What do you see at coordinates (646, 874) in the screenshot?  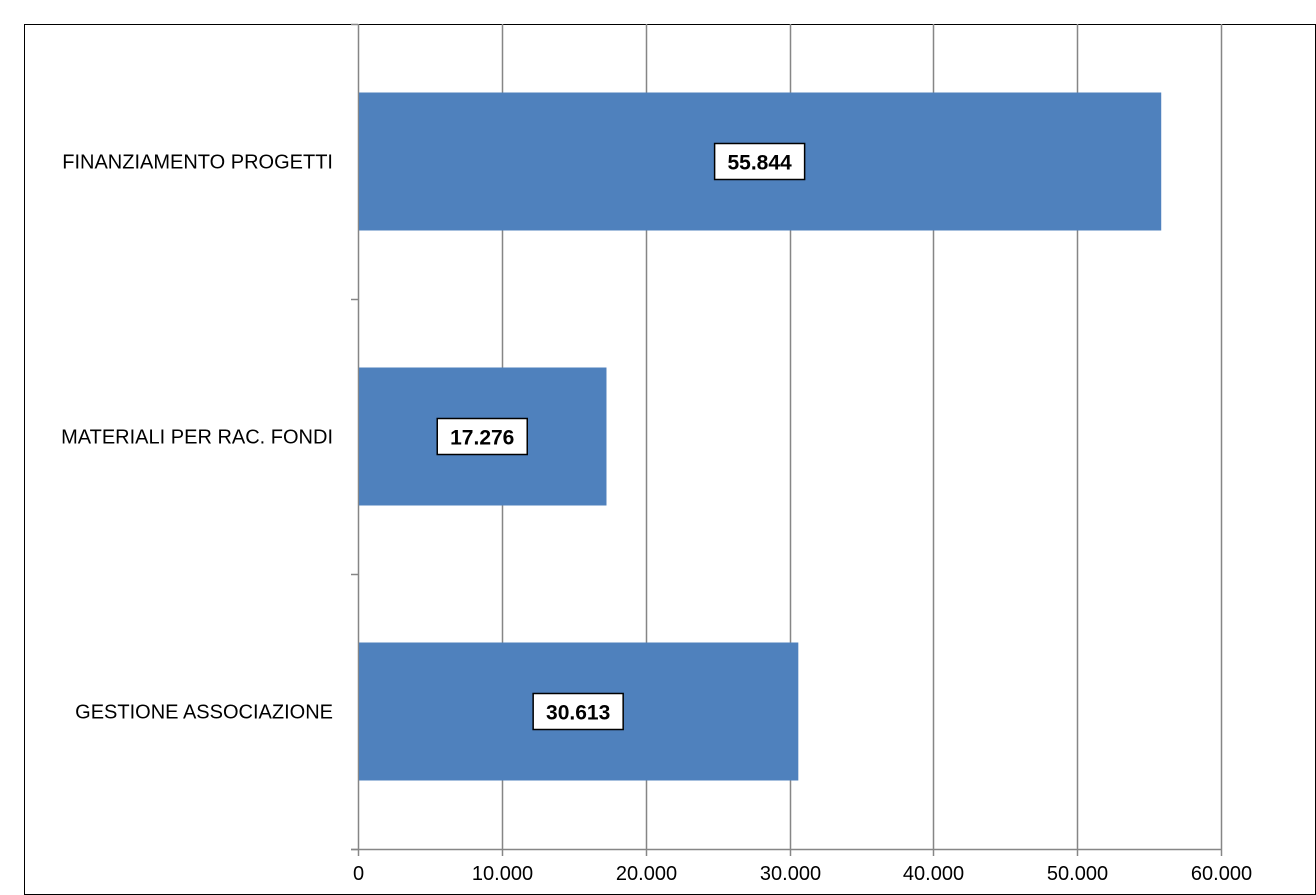 I see `x-tick-label: 20.000` at bounding box center [646, 874].